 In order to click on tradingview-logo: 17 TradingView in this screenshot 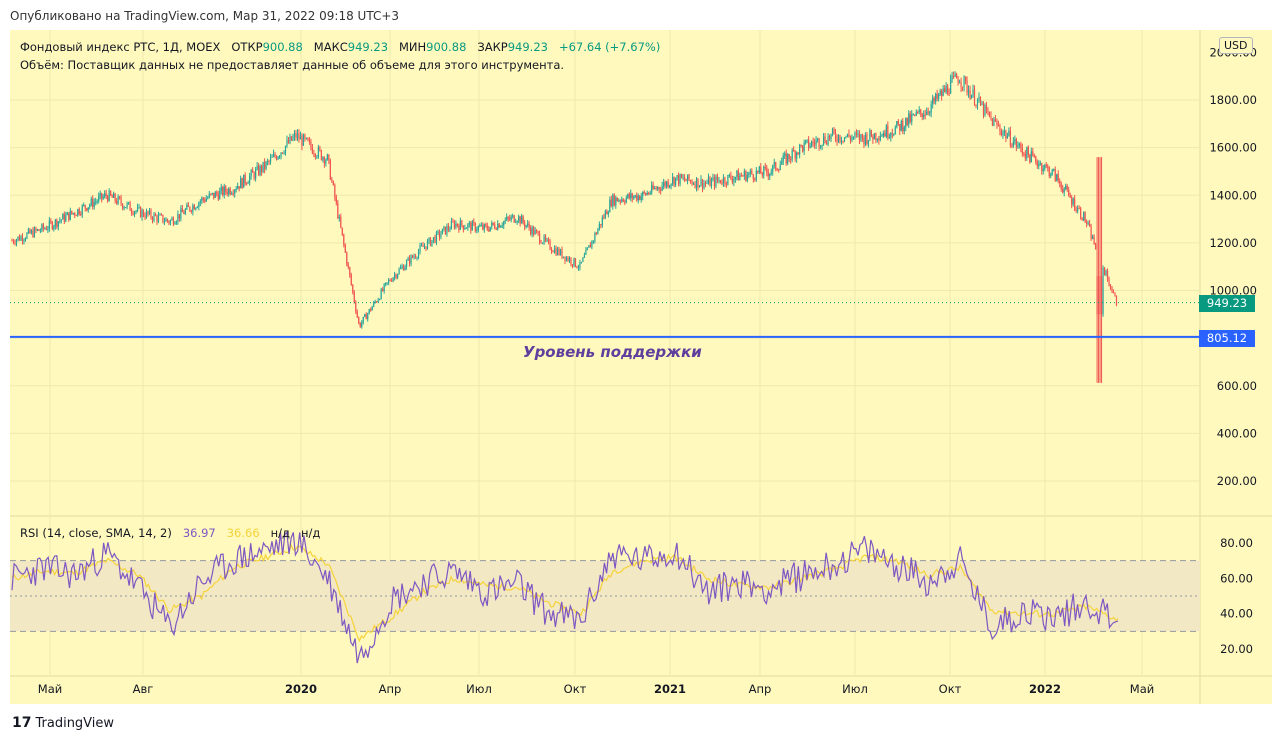, I will do `click(63, 723)`.